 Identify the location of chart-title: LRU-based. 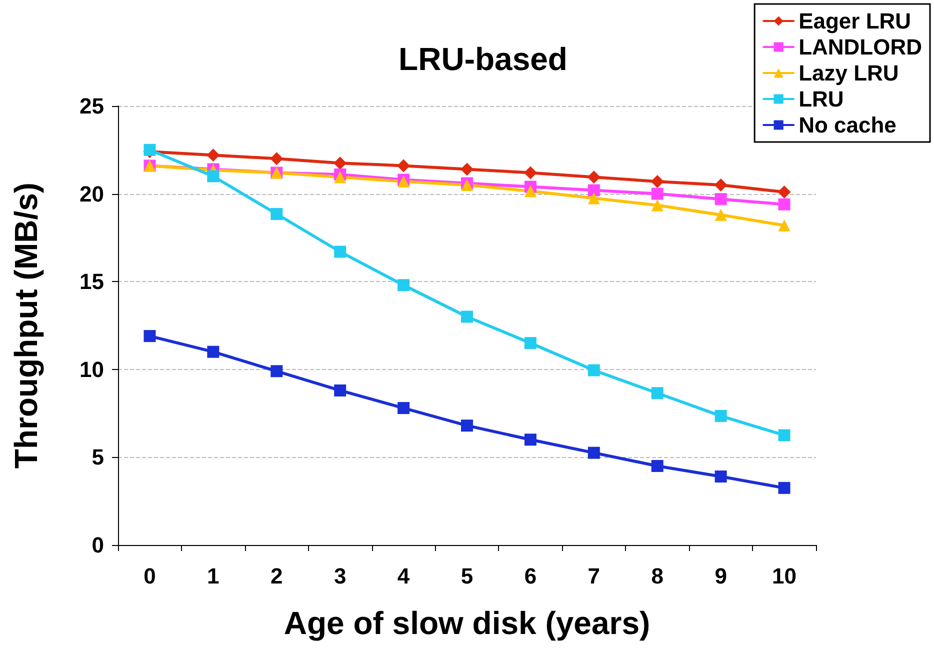
(483, 59).